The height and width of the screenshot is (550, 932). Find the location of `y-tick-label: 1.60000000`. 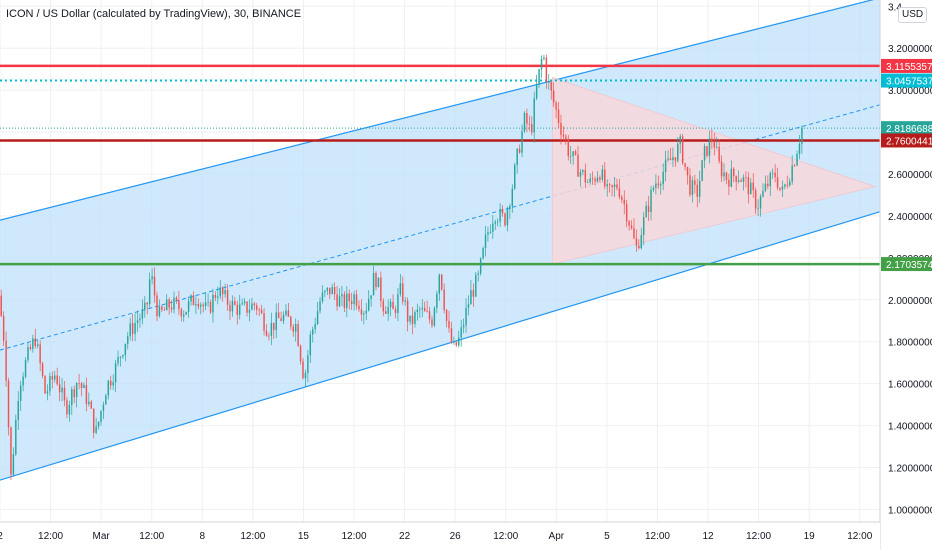

y-tick-label: 1.60000000 is located at coordinates (910, 385).